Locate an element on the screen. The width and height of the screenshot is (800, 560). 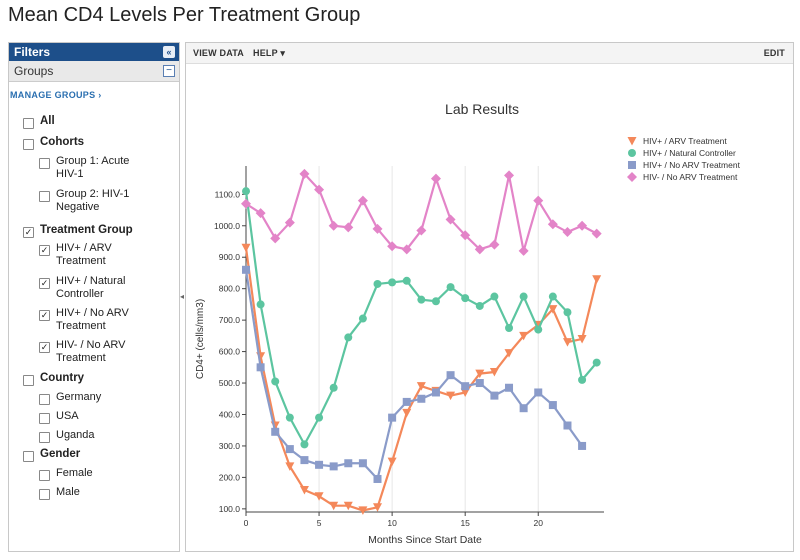
filter-option-label: USA is located at coordinates (67, 416).